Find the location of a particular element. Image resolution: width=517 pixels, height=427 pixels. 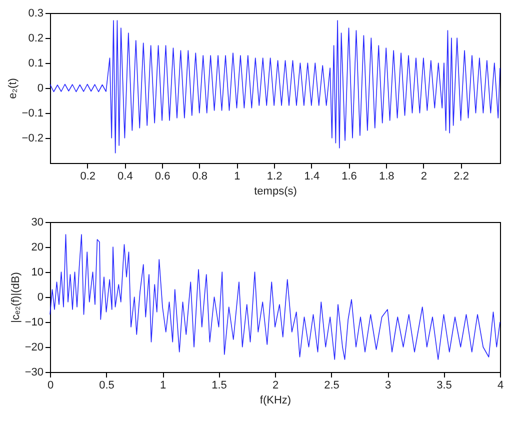

x-tick-label: 1.8 is located at coordinates (386, 176).